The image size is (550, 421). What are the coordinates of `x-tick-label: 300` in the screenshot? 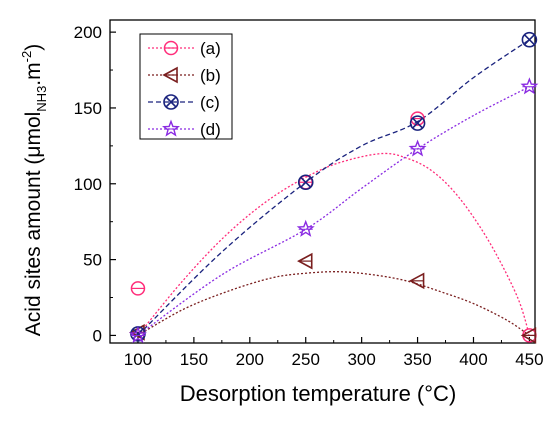 It's located at (361, 359).